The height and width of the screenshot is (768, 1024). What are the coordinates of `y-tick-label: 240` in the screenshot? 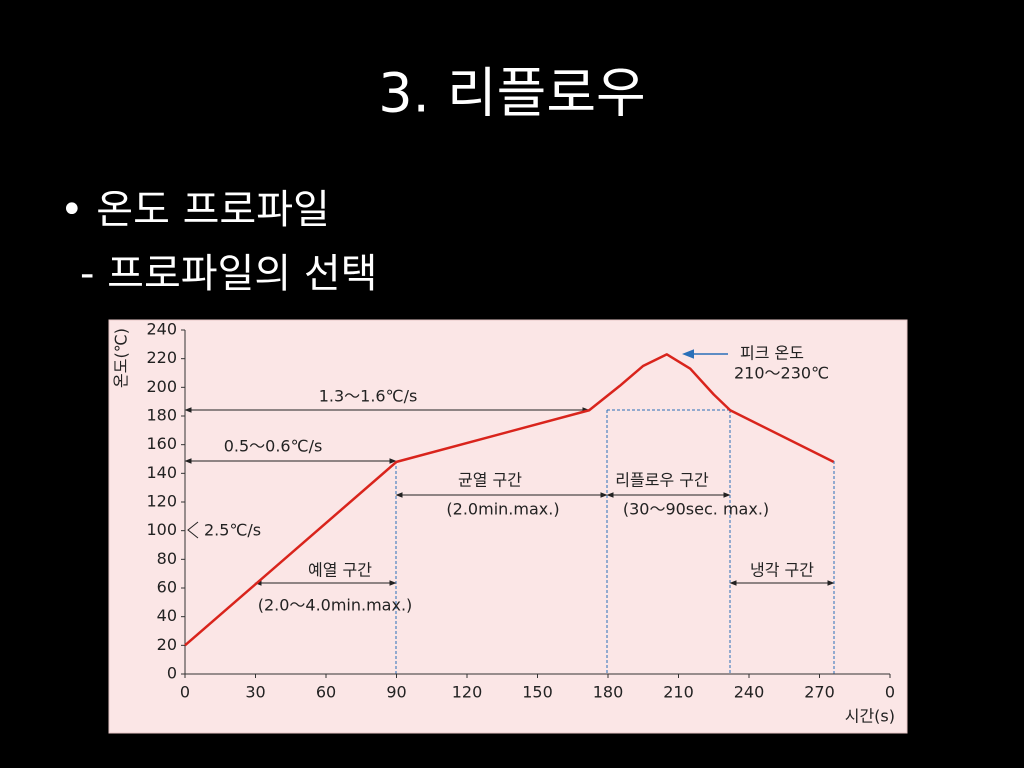 It's located at (161, 329).